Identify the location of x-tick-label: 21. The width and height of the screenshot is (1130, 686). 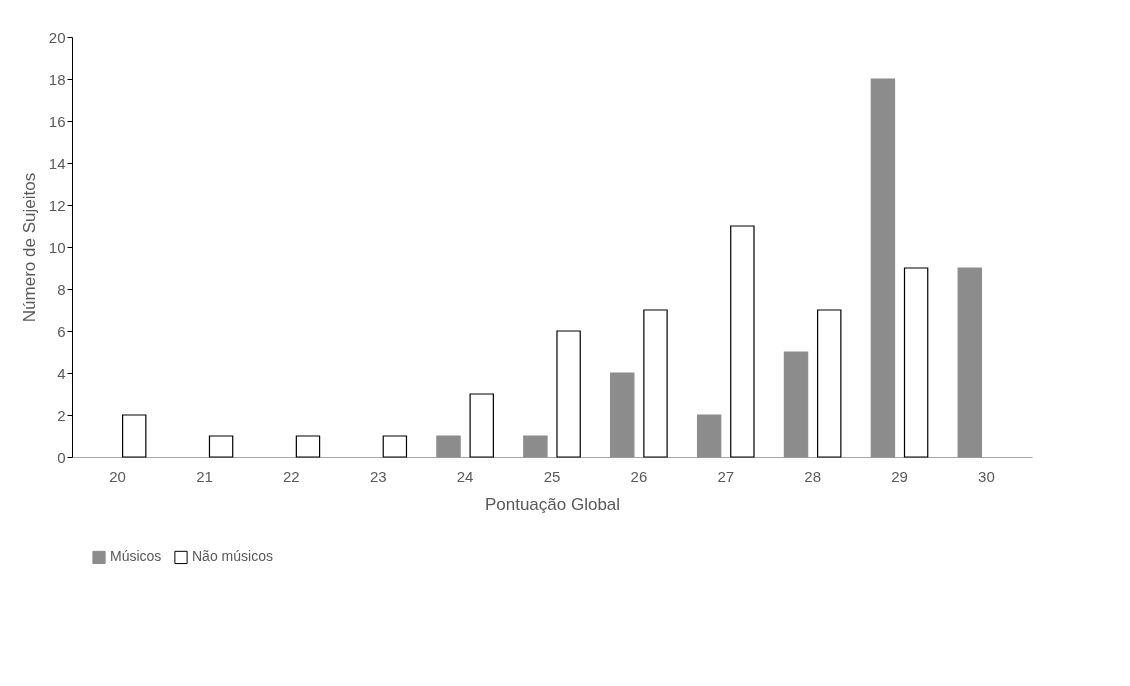
(204, 476).